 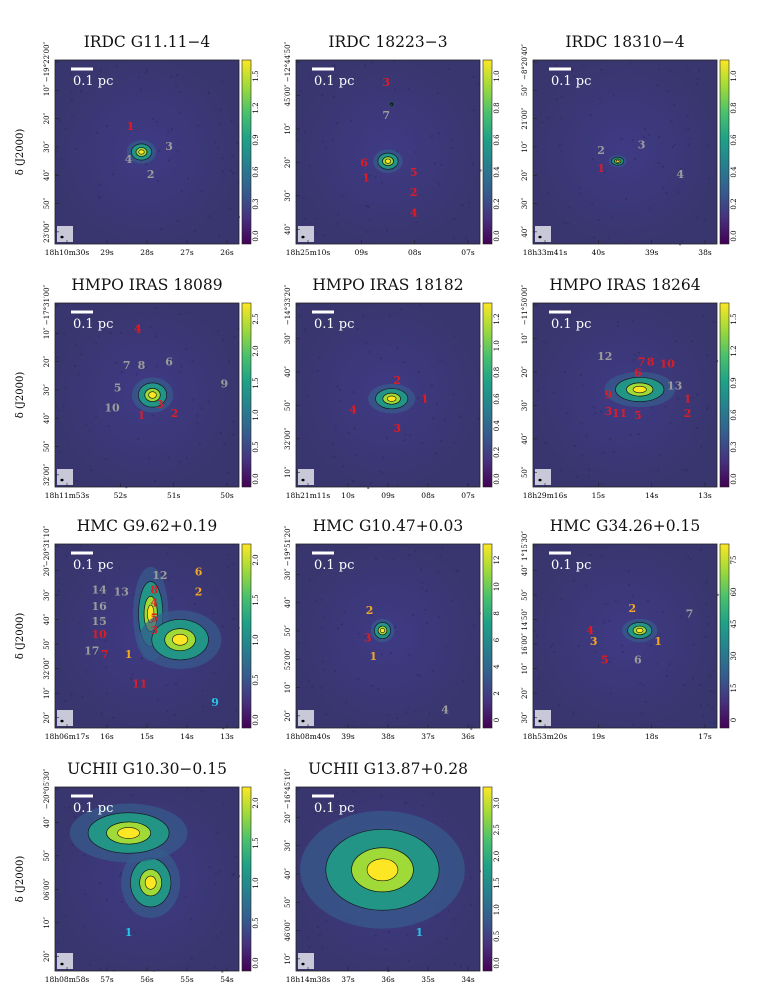 I want to click on panel-title: HMC G9.62+0.19, so click(x=147, y=526).